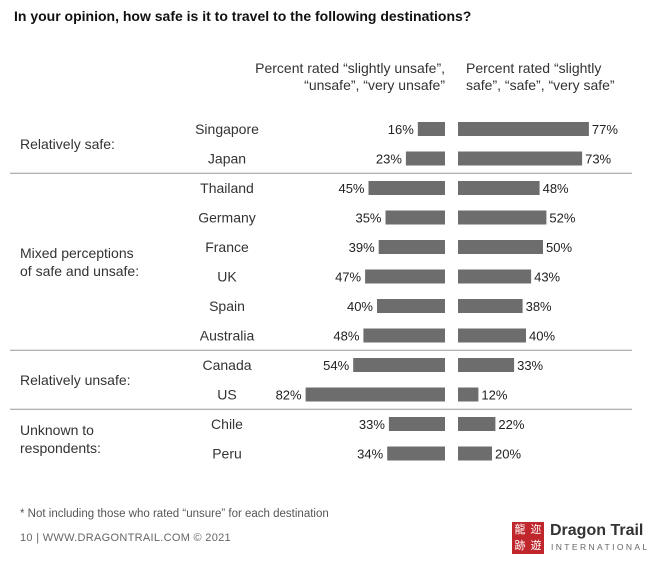 The height and width of the screenshot is (567, 654). Describe the element at coordinates (67, 144) in the screenshot. I see `group-label: Relatively safe:` at that location.